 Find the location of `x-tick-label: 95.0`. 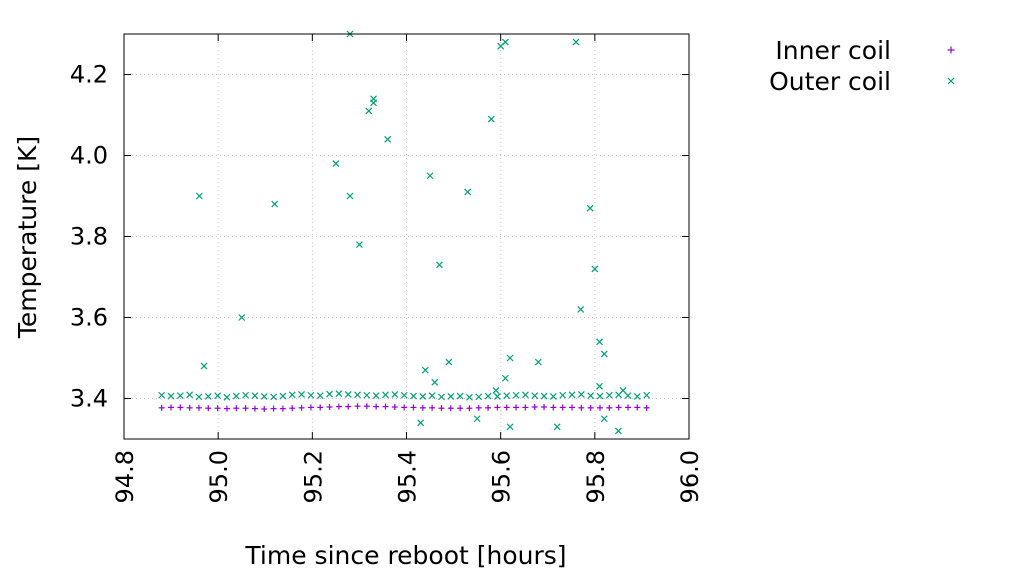

x-tick-label: 95.0 is located at coordinates (219, 476).